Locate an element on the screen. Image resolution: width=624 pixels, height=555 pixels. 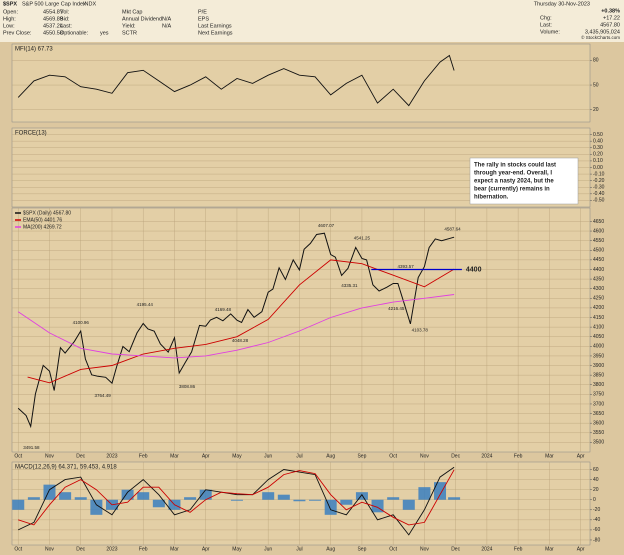
price-annotation: 4393.57 is located at coordinates (406, 266).